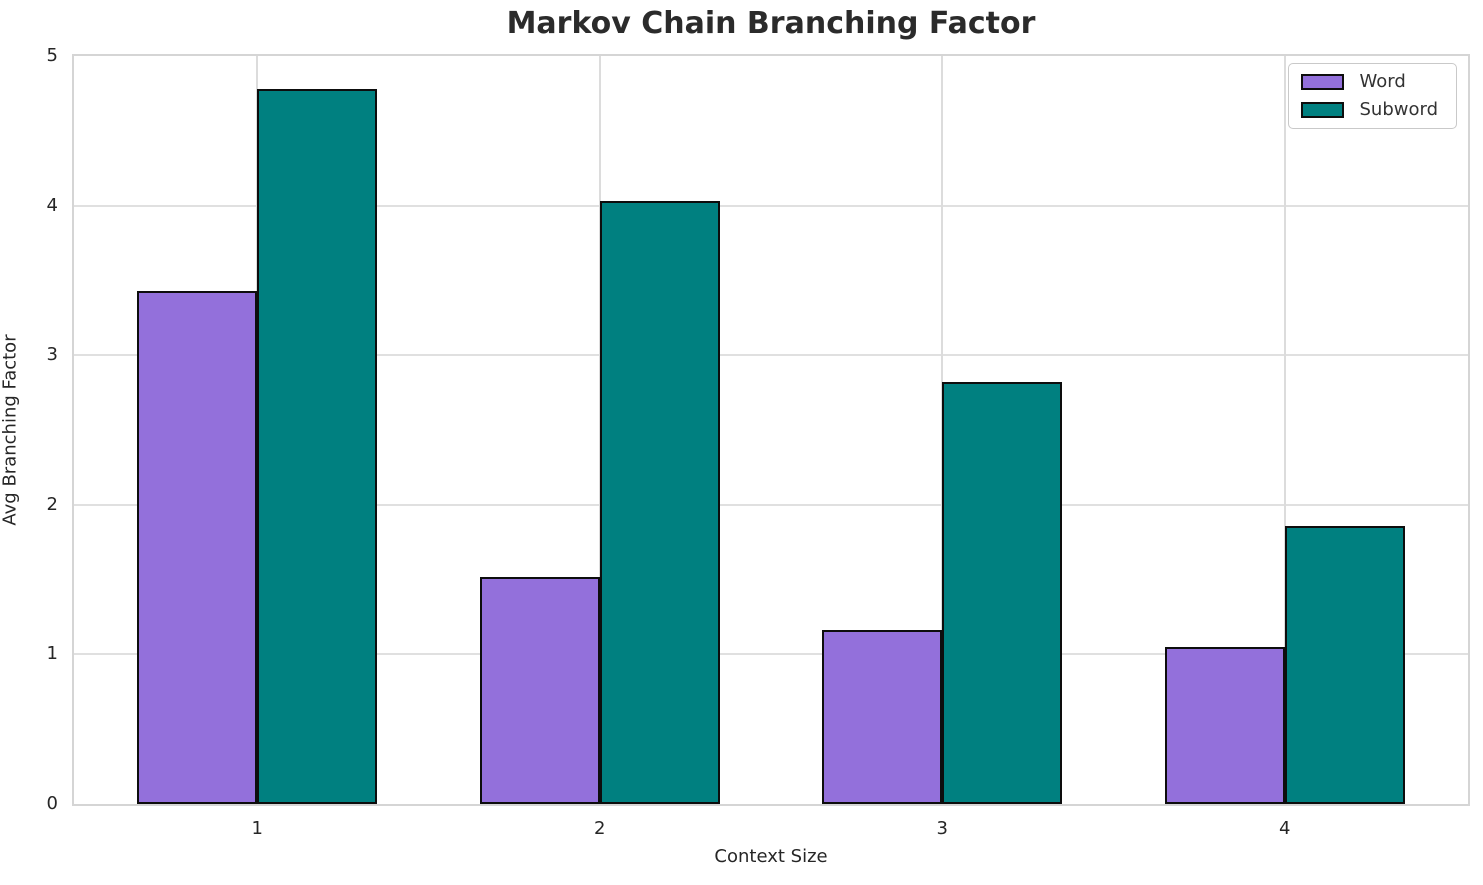 This screenshot has height=885, width=1483. What do you see at coordinates (52, 803) in the screenshot?
I see `y-tick-label: 0` at bounding box center [52, 803].